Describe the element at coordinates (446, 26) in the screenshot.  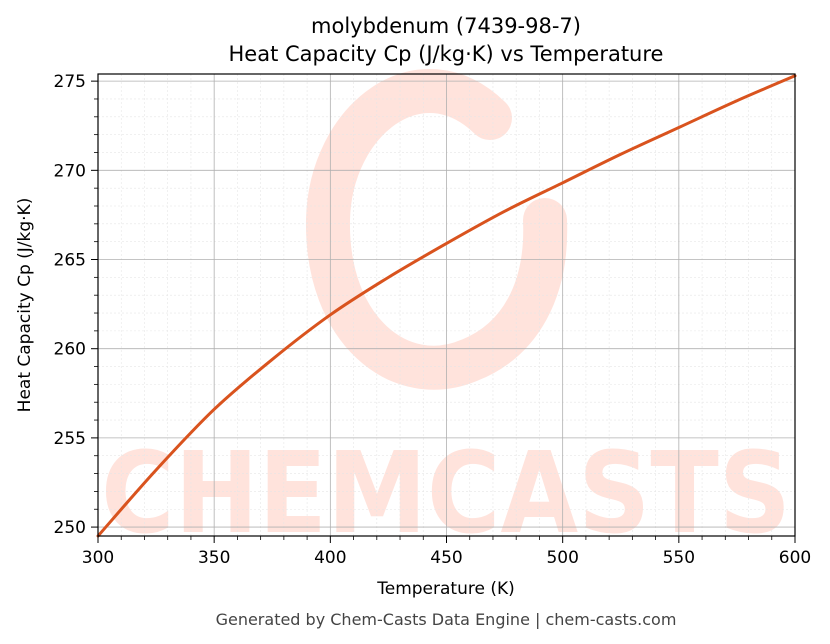
I see `chart-title: molybdenum (7439-98-7)` at that location.